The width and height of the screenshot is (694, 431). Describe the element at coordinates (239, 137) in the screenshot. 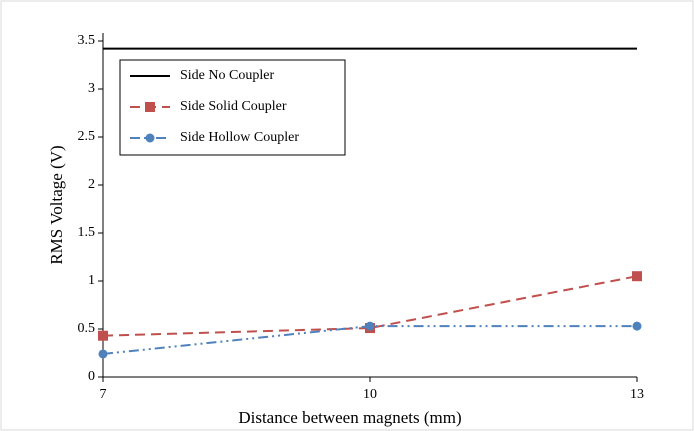

I see `legend-label: Side Hollow Coupler` at that location.